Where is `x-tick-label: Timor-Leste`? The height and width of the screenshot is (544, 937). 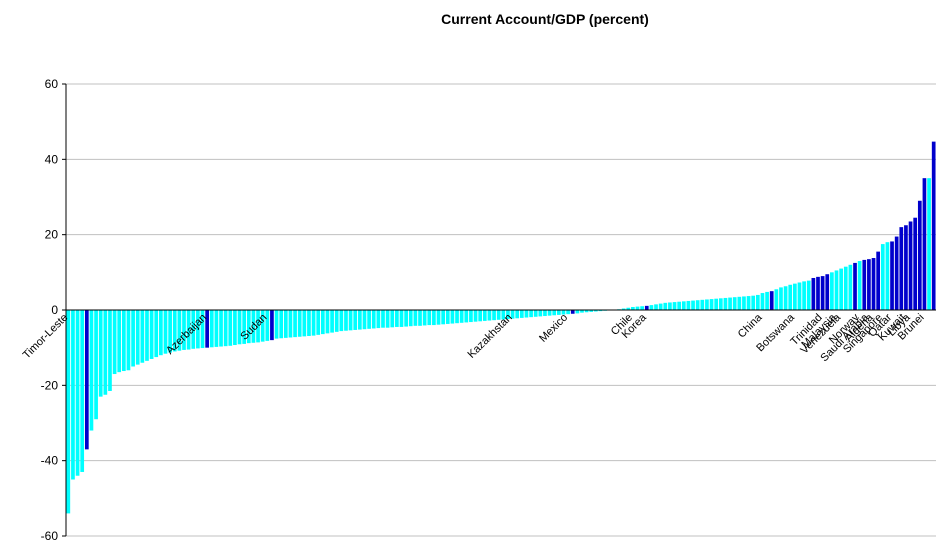 x-tick-label: Timor-Leste is located at coordinates (46, 337).